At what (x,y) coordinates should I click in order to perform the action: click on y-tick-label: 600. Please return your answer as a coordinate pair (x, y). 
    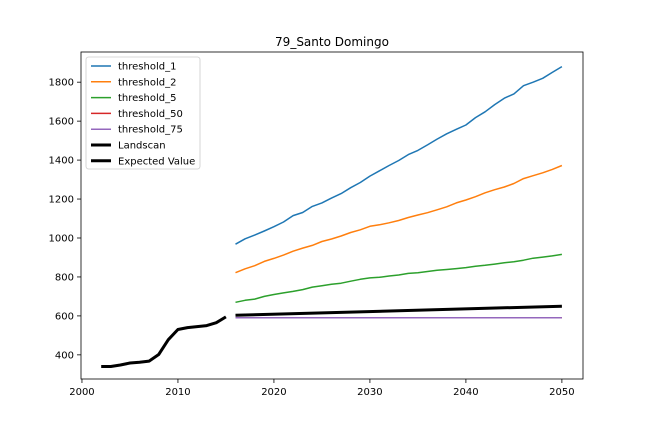
    Looking at the image, I should click on (64, 316).